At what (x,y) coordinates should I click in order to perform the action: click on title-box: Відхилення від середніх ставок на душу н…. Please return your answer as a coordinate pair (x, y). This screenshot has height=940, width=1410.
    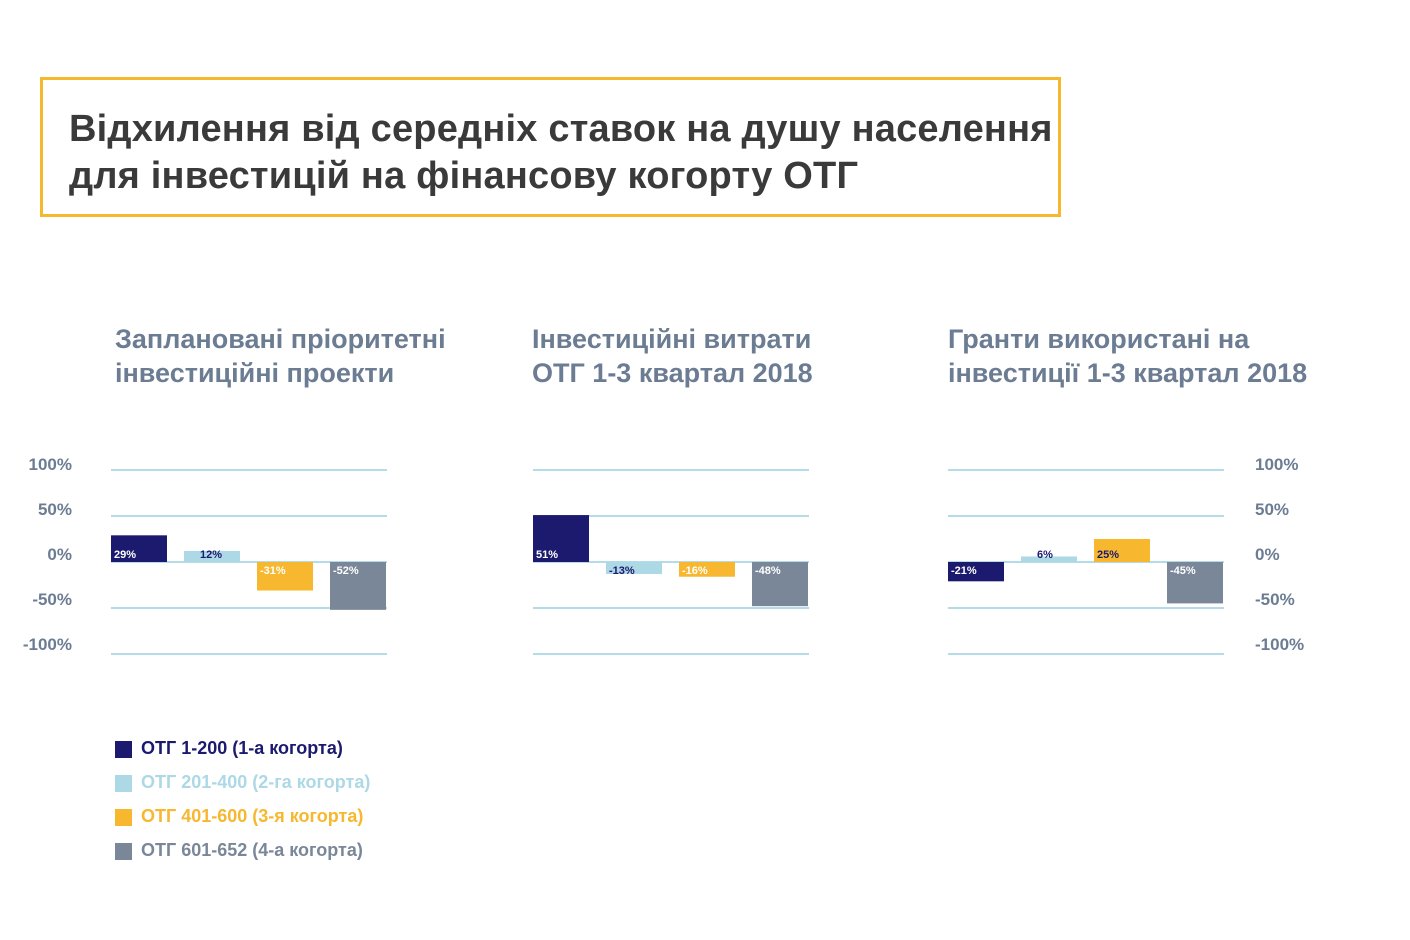
    Looking at the image, I should click on (550, 147).